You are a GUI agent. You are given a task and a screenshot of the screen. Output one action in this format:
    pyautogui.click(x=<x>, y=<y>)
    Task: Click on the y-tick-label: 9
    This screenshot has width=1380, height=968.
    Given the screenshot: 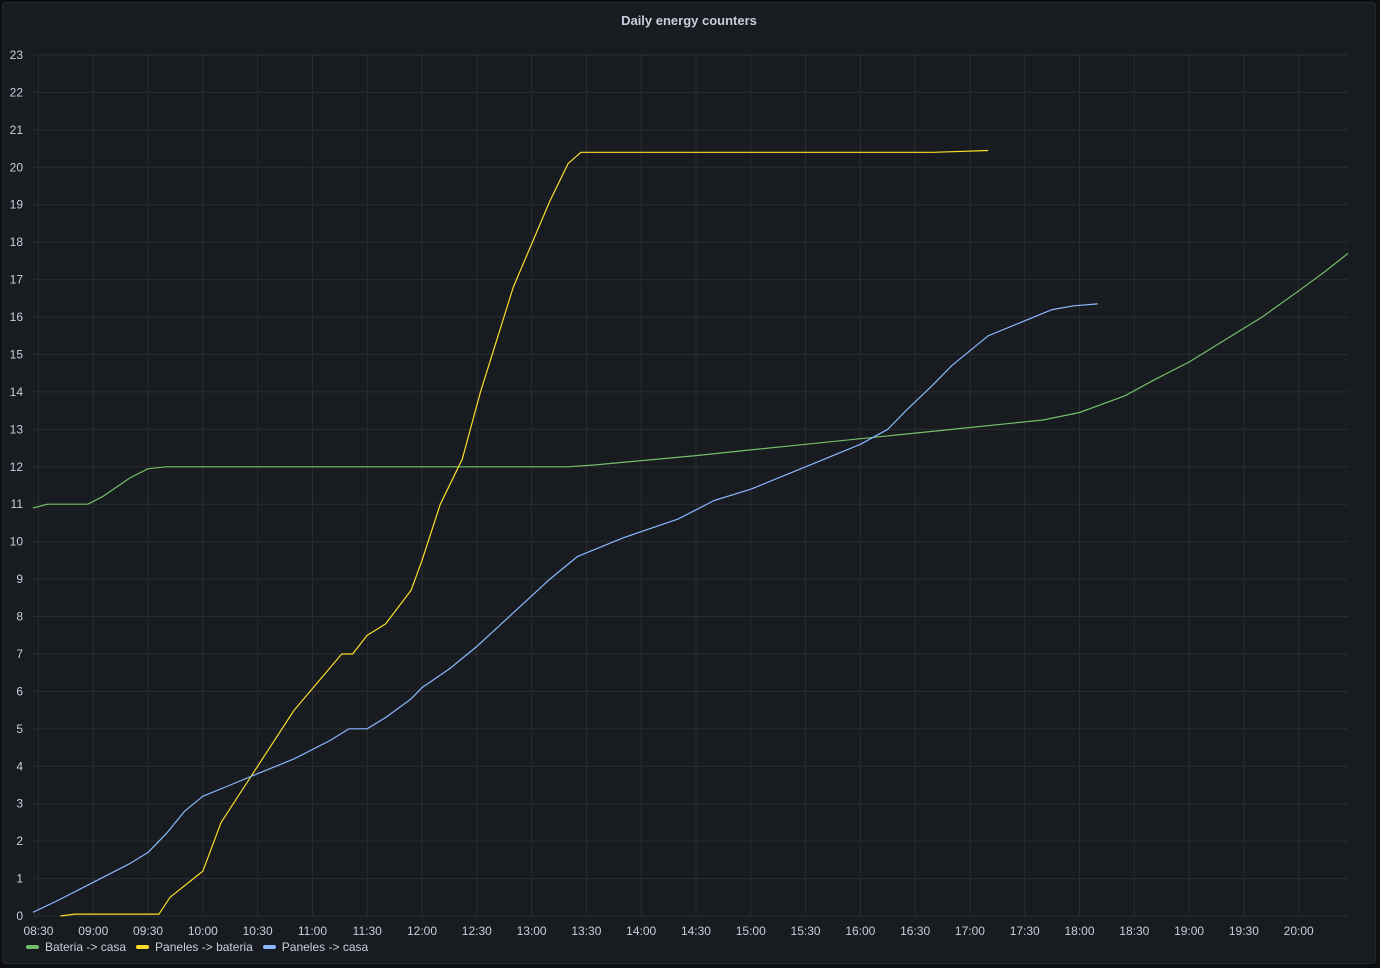 What is the action you would take?
    pyautogui.click(x=19, y=579)
    